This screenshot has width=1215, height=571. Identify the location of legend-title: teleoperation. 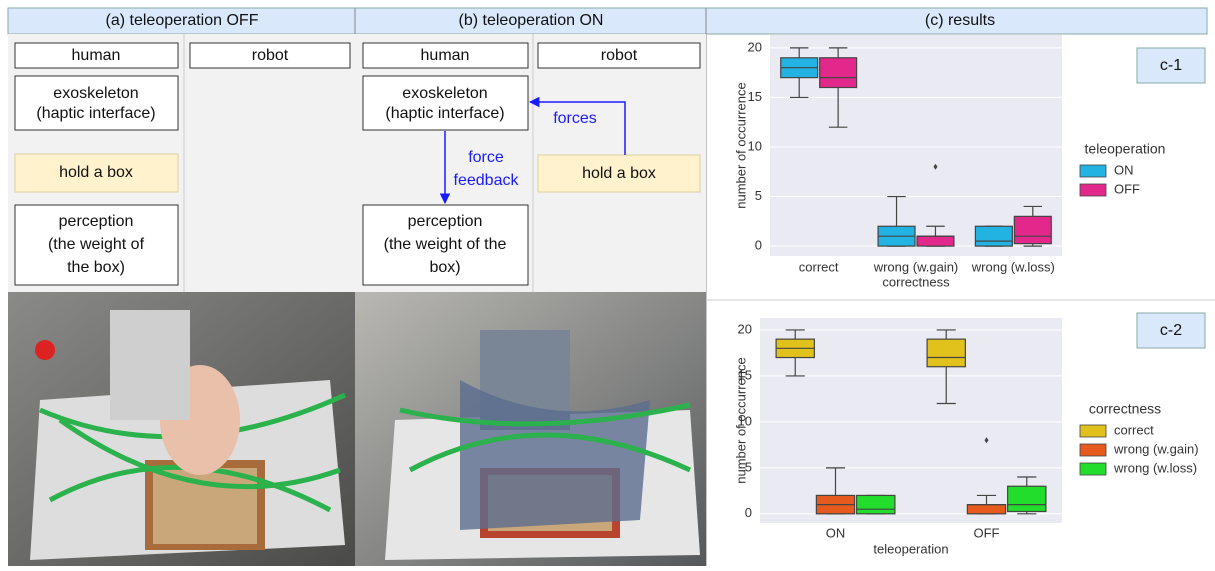
(1125, 149).